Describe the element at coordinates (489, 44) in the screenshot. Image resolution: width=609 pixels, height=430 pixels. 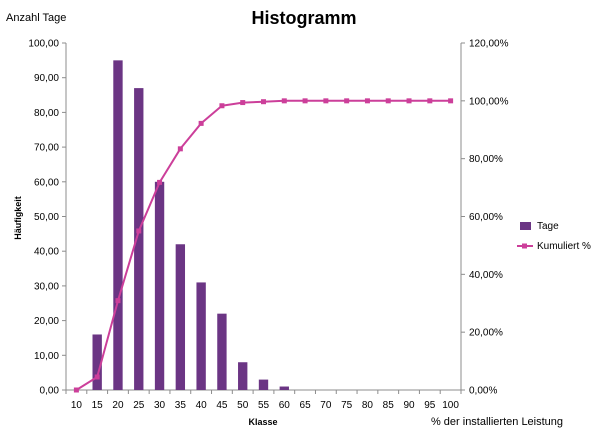
I see `y2-tick-label: 120,00%` at that location.